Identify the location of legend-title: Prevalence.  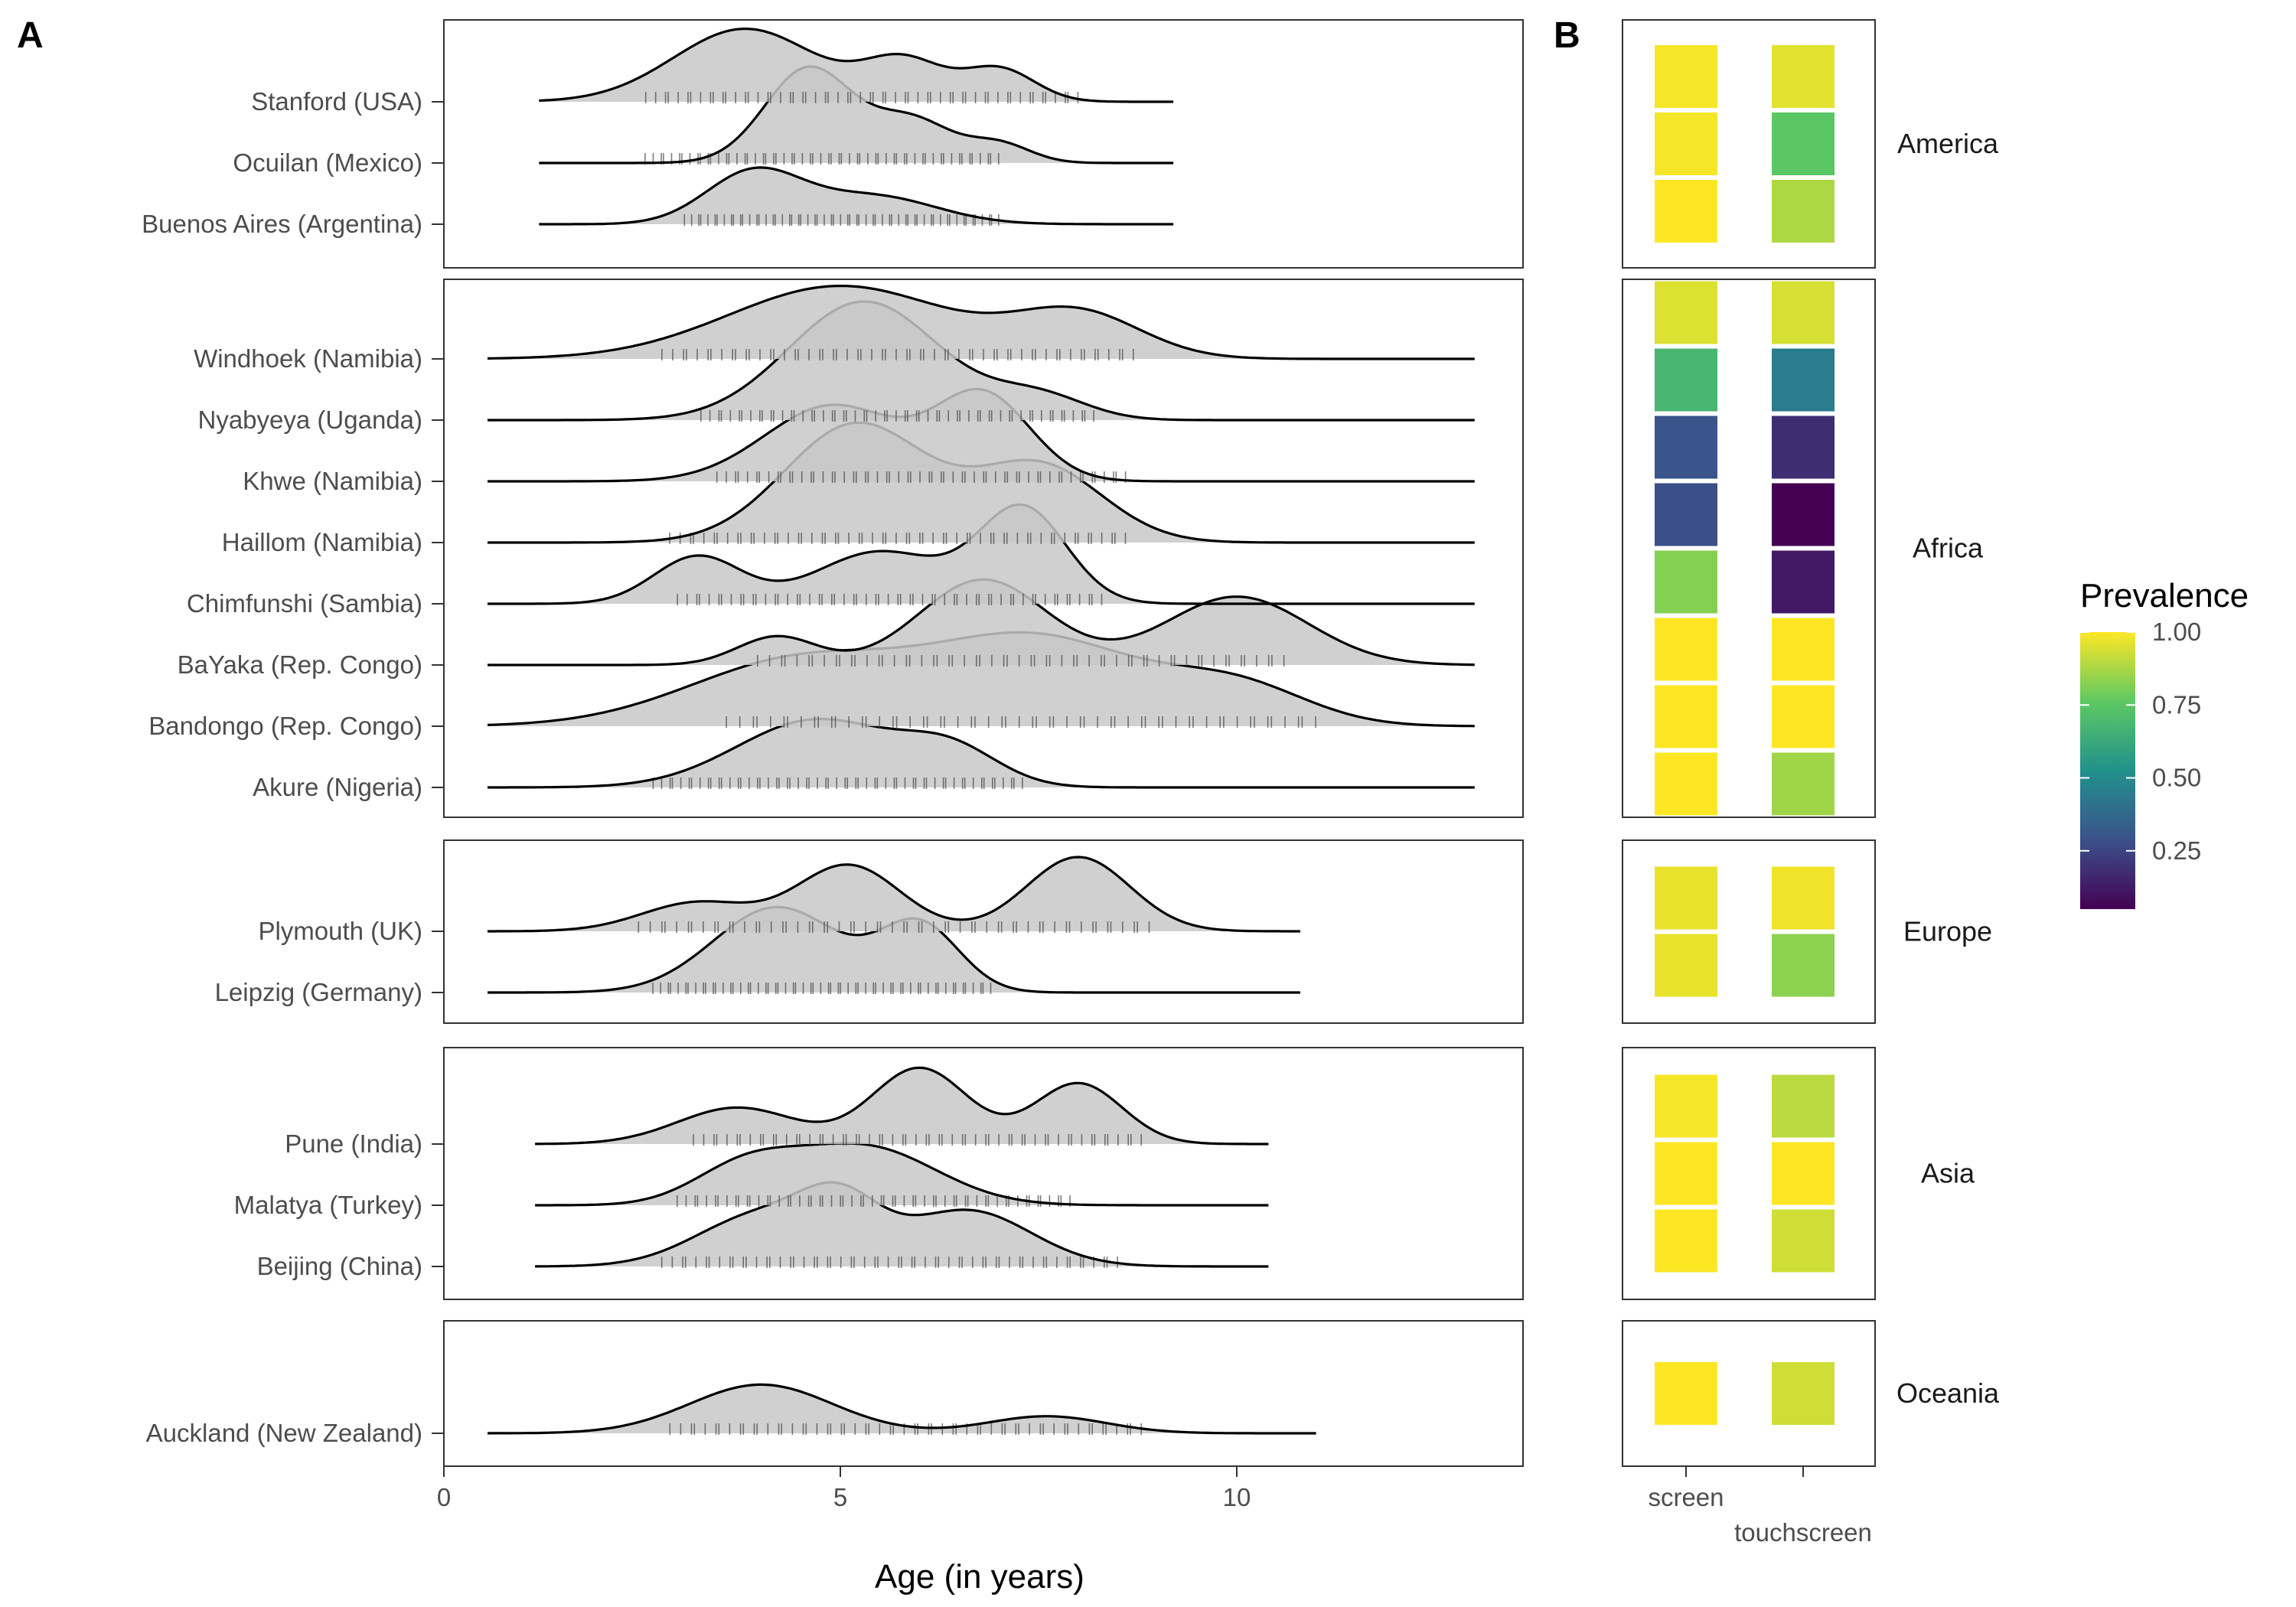
(2164, 595).